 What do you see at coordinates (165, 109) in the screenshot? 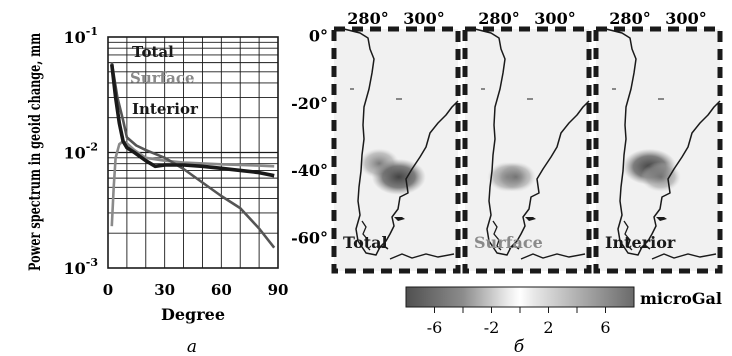
I see `legend-interior: Interior` at bounding box center [165, 109].